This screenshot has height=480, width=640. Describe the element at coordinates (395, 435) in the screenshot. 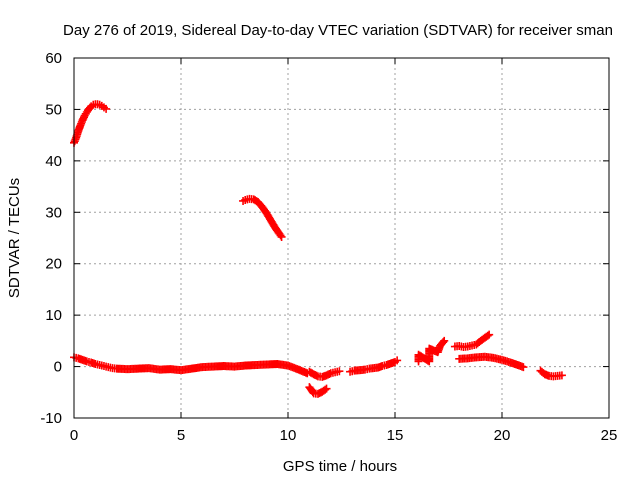

I see `x-tick-label: 15` at that location.